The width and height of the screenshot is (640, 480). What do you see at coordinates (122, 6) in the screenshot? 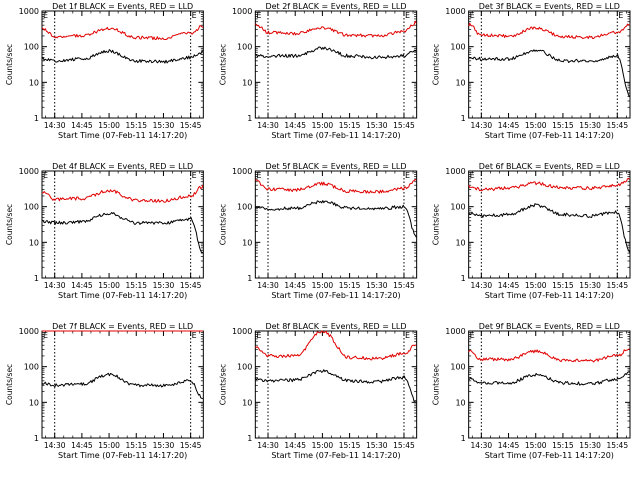
I see `panel-title: Det 1f BLACK = Events, RED = LLD` at bounding box center [122, 6].